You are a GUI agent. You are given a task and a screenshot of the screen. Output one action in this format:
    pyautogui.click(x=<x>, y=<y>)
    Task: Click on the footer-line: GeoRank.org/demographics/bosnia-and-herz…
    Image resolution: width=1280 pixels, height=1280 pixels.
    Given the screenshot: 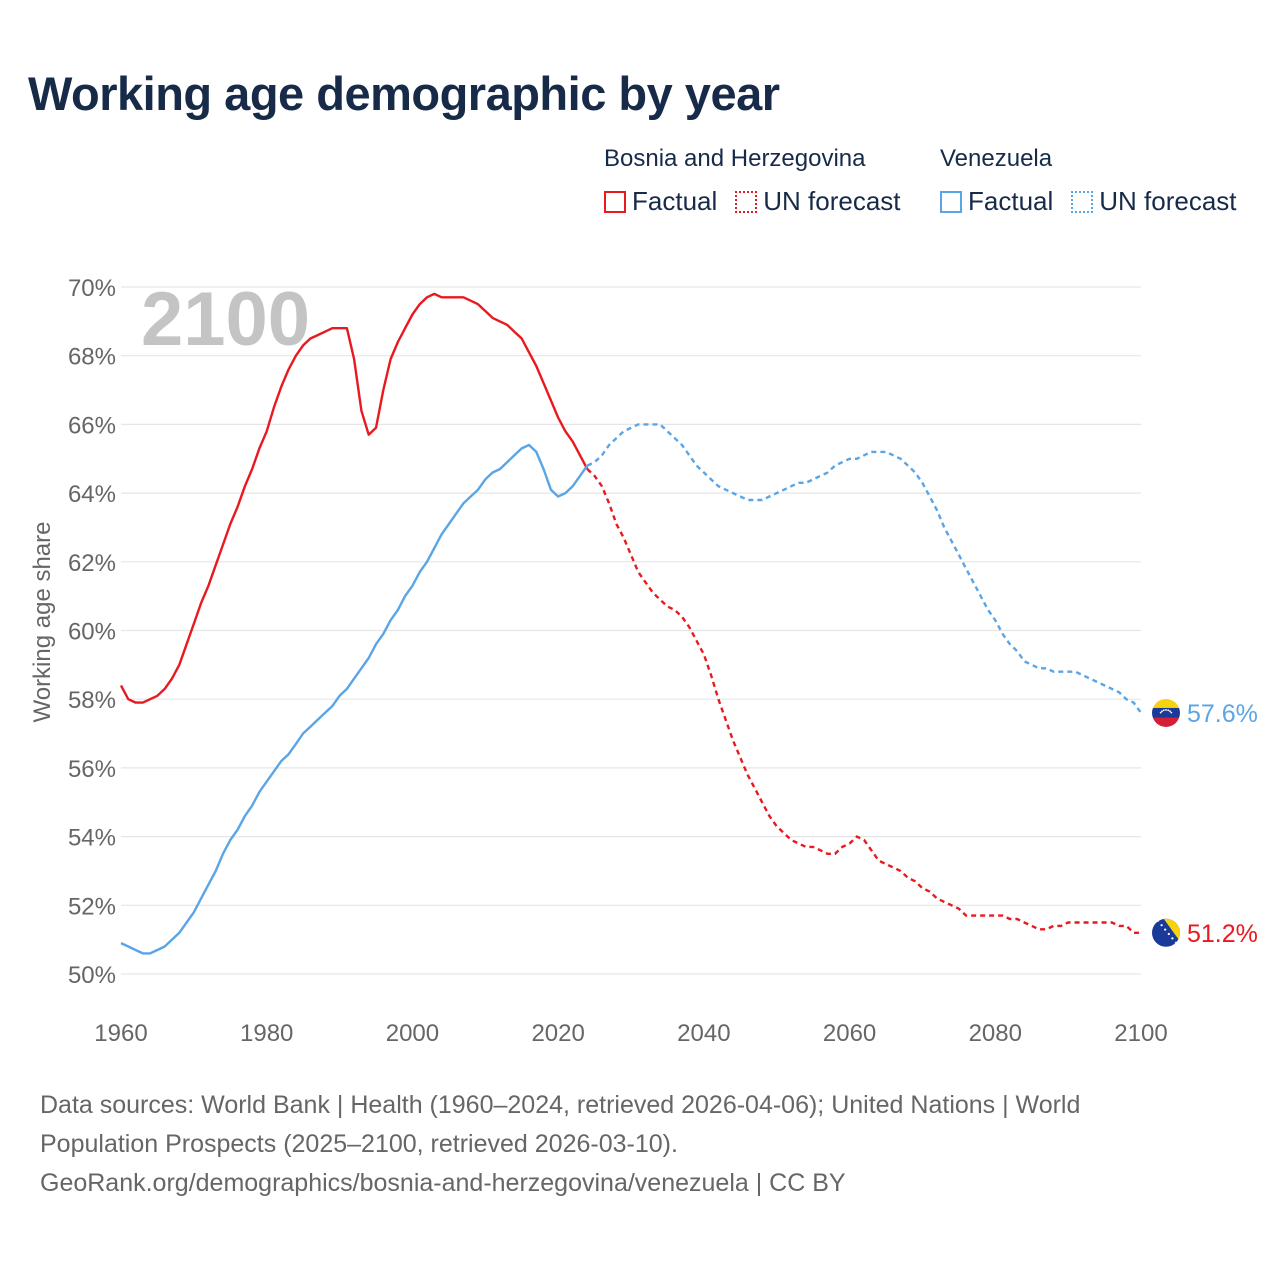 What is the action you would take?
    pyautogui.click(x=443, y=1183)
    